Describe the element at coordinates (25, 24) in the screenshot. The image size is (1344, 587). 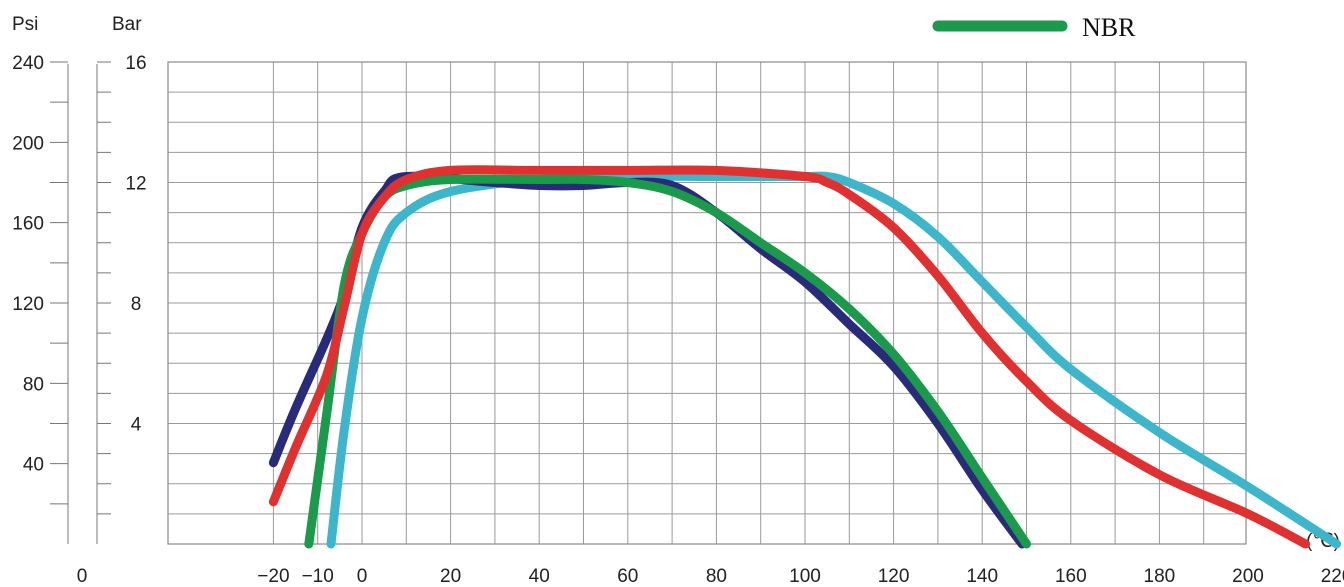
I see `psi-axis-label: Psi` at that location.